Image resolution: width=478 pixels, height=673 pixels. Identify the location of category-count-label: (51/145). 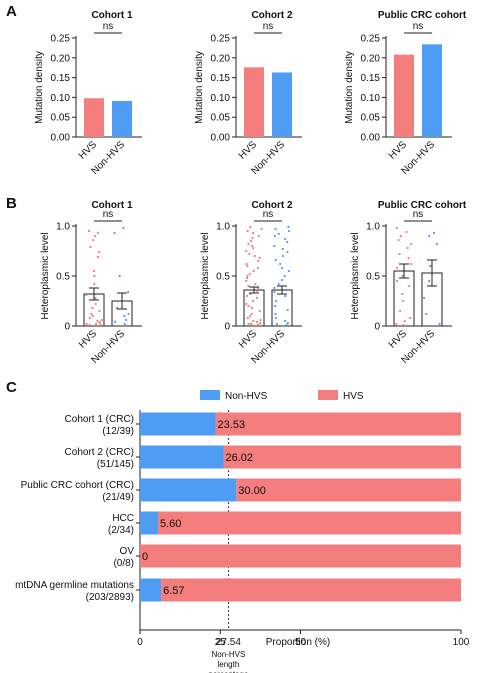
(115, 464).